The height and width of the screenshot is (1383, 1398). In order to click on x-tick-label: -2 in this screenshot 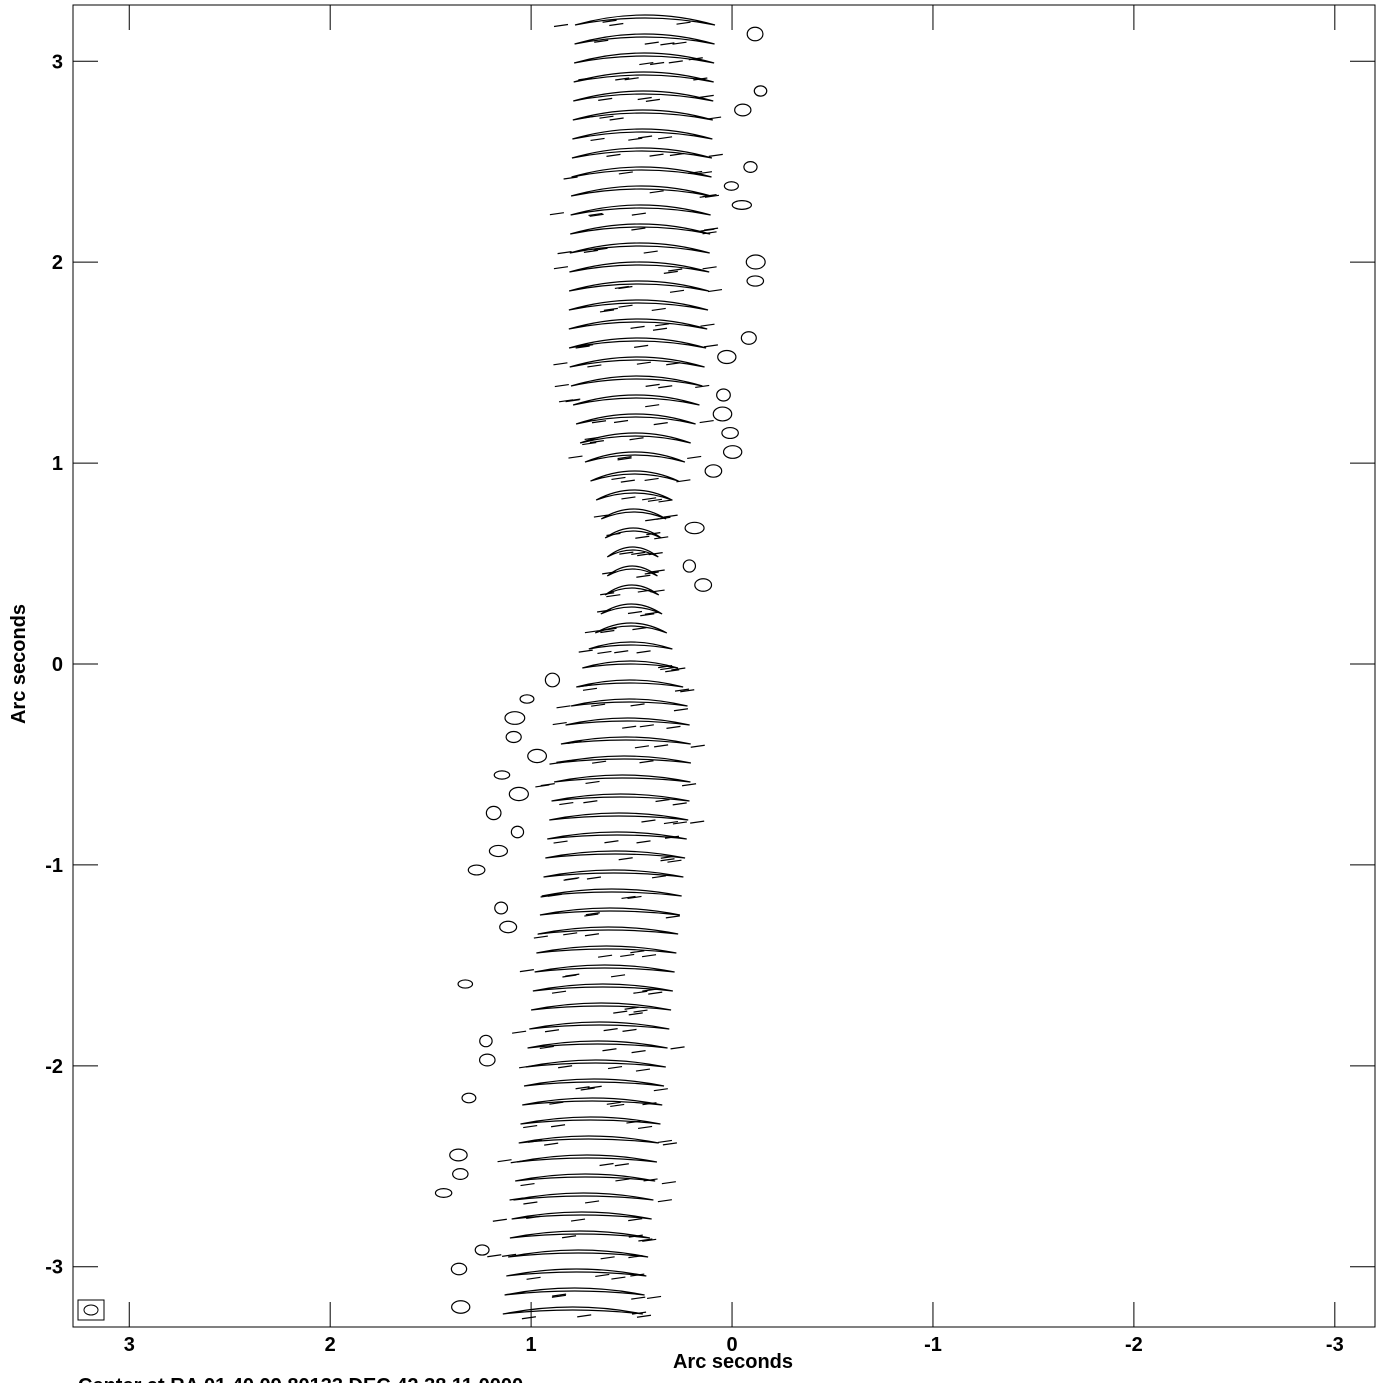, I will do `click(1134, 1345)`.